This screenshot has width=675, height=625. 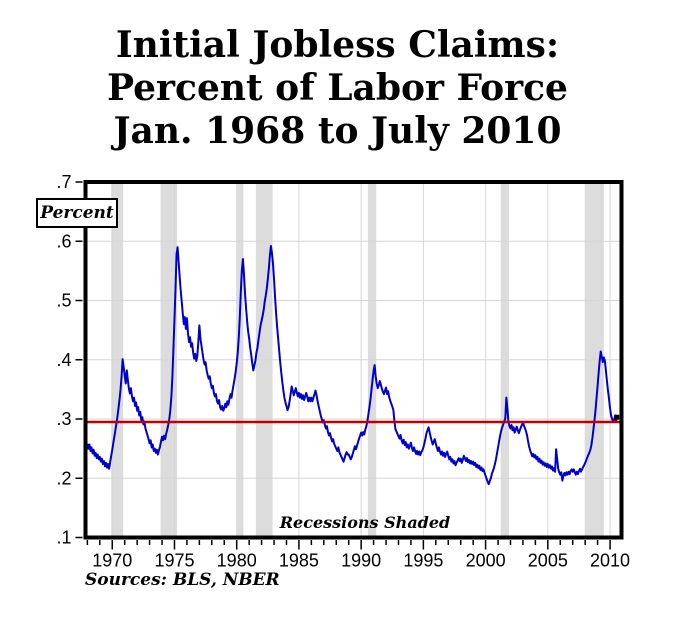 What do you see at coordinates (63, 538) in the screenshot?
I see `y-tick-label: .1` at bounding box center [63, 538].